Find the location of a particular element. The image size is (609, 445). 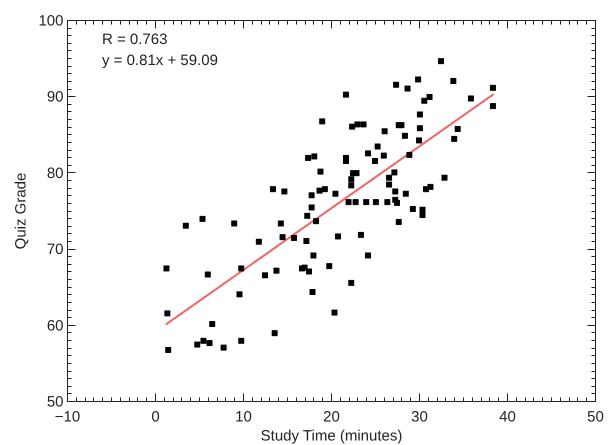

y-axis-title: Quiz Grade is located at coordinates (21, 211).